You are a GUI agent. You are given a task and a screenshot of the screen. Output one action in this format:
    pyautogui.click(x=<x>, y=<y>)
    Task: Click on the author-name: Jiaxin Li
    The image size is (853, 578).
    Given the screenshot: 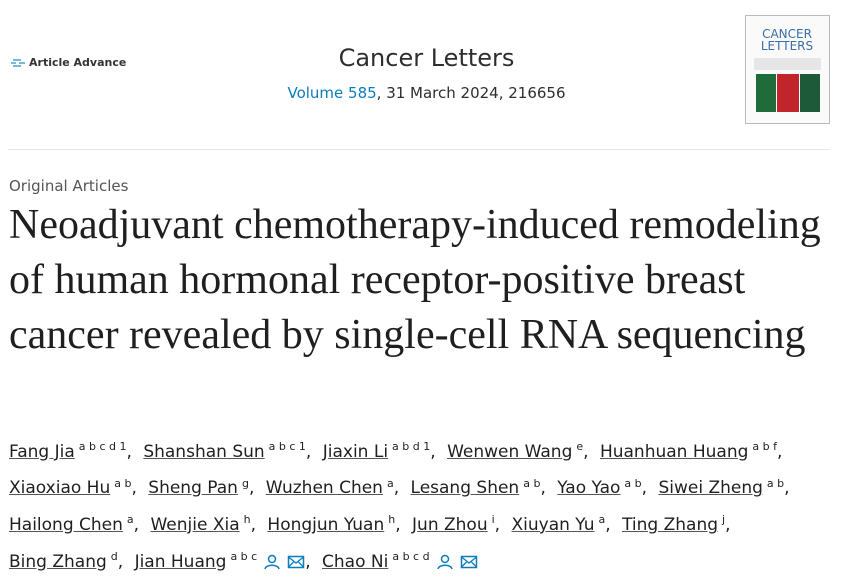 What is the action you would take?
    pyautogui.click(x=355, y=451)
    